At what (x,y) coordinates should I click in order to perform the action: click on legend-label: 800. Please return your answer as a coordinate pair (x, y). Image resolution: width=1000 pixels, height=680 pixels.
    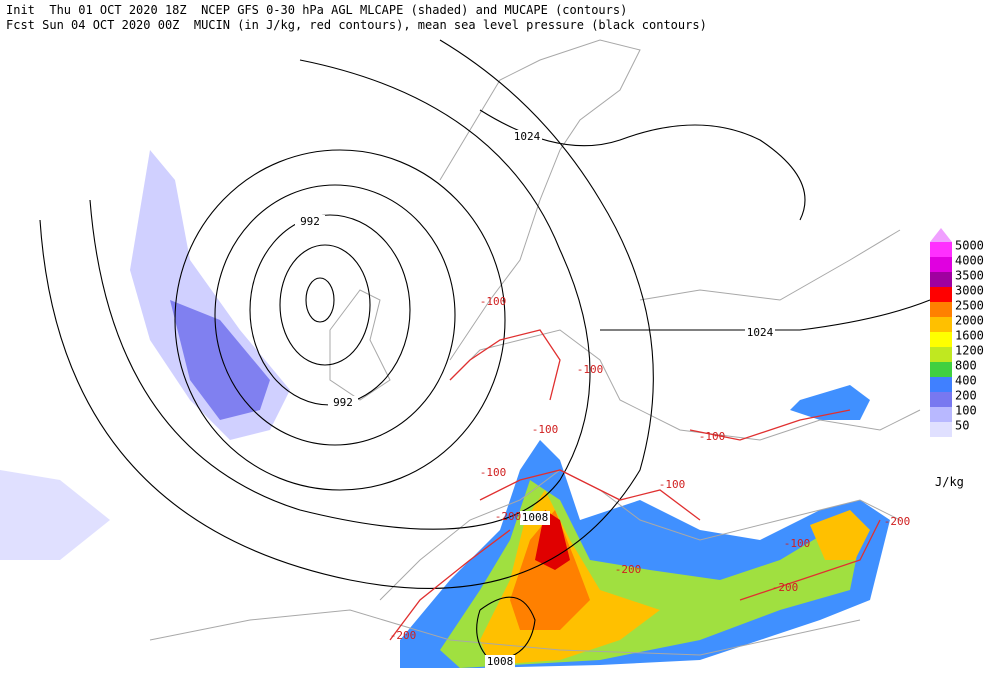
    Looking at the image, I should click on (966, 366).